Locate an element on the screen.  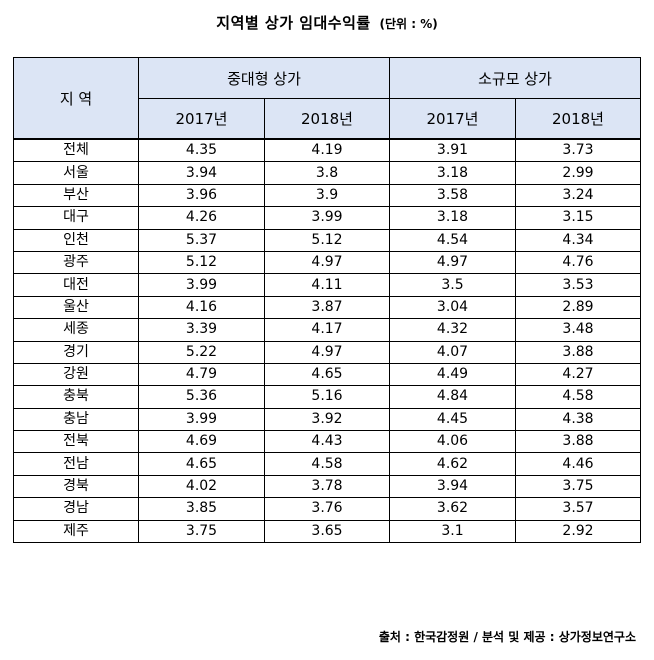
table-title: 지역별 상가 임대수익률 (단위 : %) is located at coordinates (327, 22).